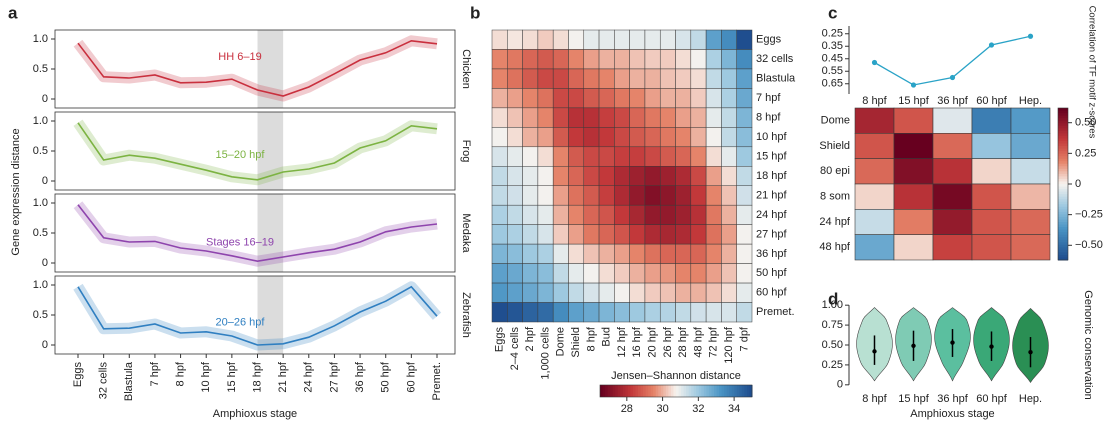 This screenshot has width=1104, height=423. What do you see at coordinates (283, 377) in the screenshot?
I see `x-tick-label: 21 hpf` at bounding box center [283, 377].